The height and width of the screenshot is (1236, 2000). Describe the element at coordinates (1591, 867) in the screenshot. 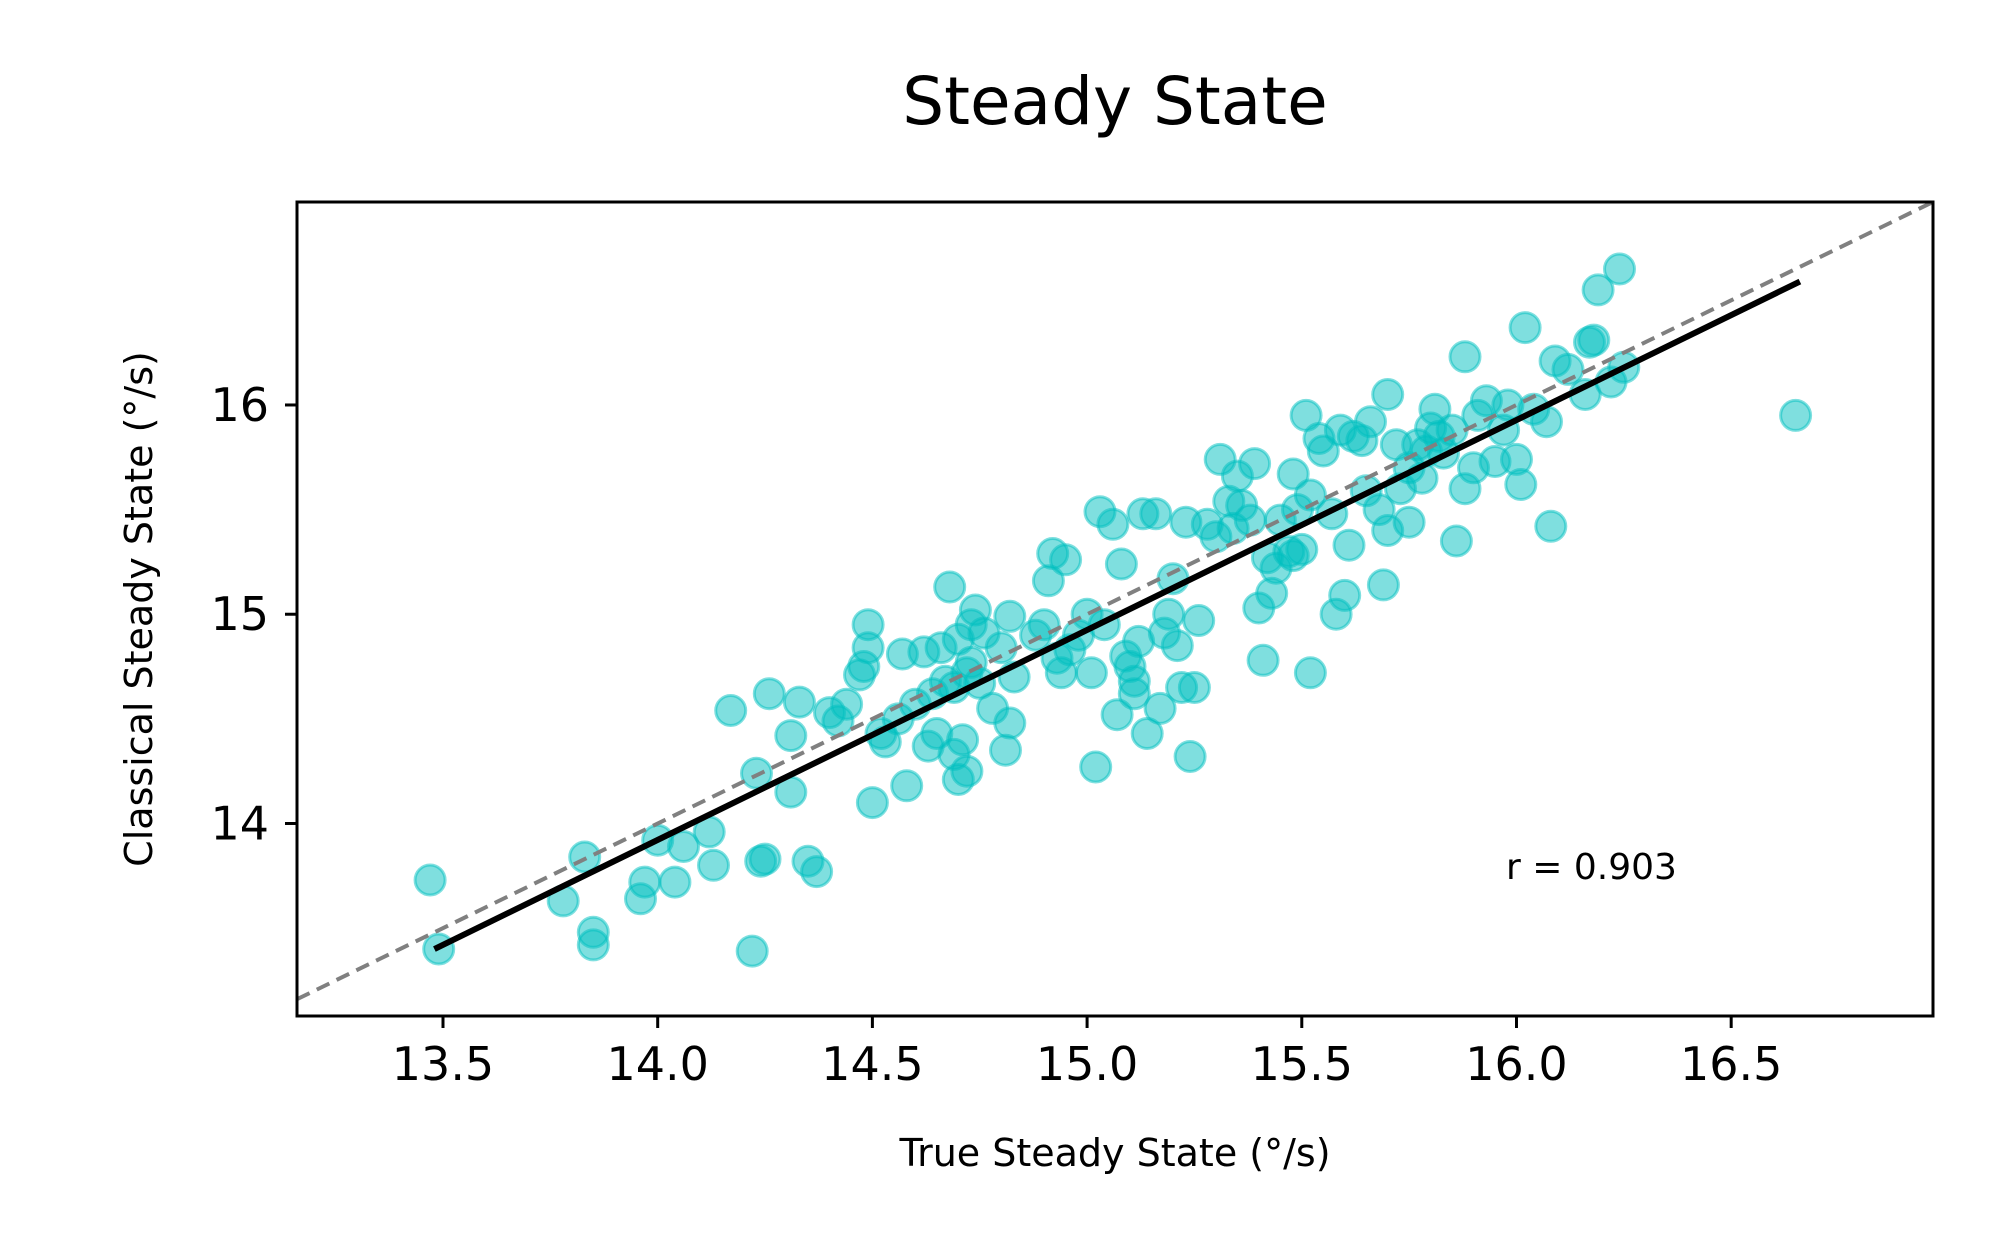

I see `correlation-annotation: r = 0.903` at that location.